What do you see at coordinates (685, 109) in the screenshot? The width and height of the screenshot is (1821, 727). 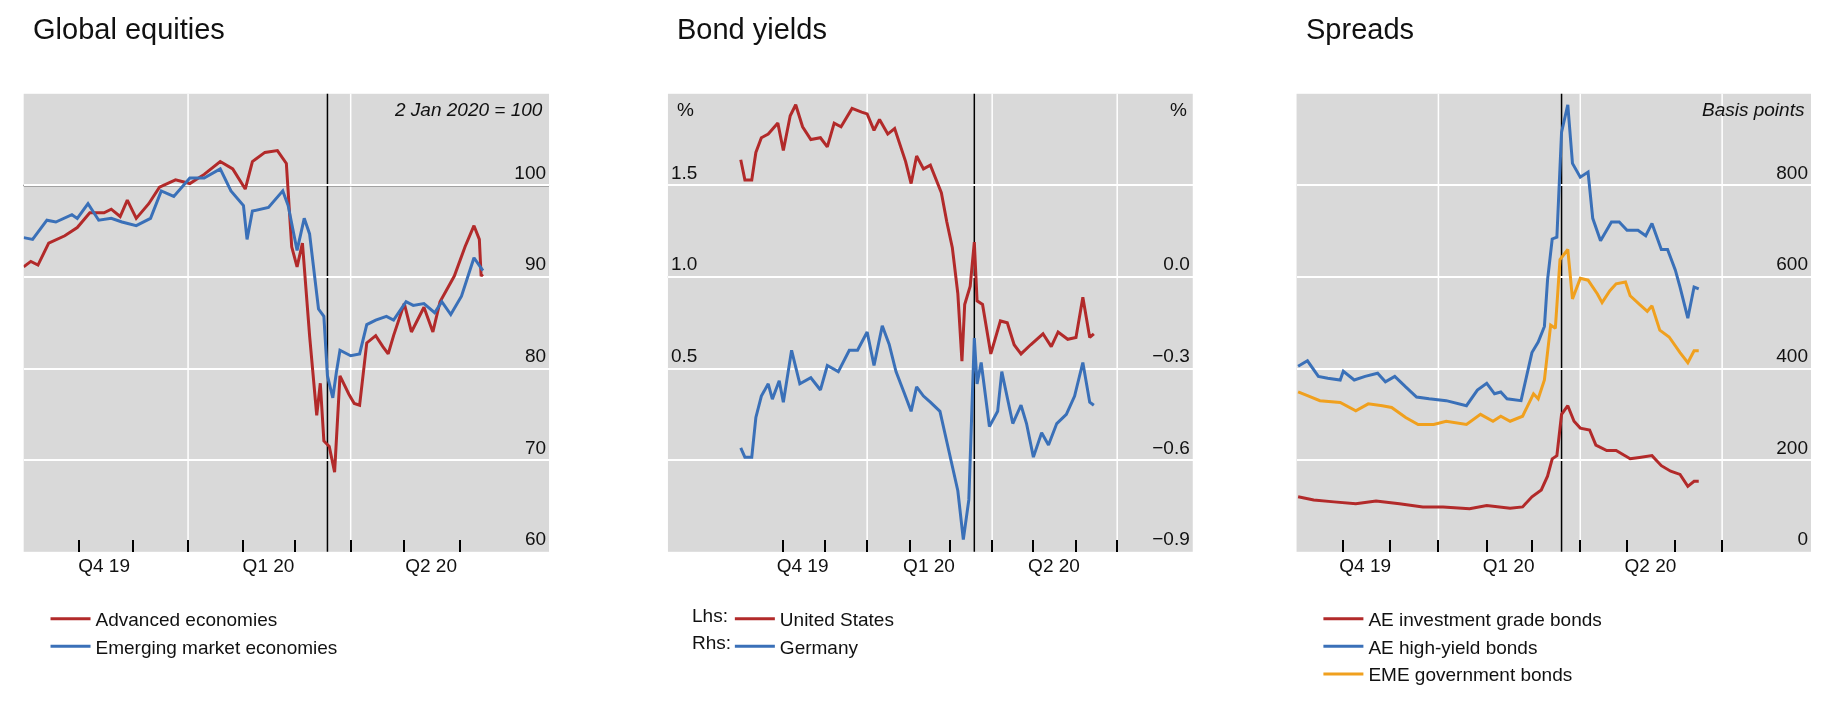 I see `y-axis-title: %` at bounding box center [685, 109].